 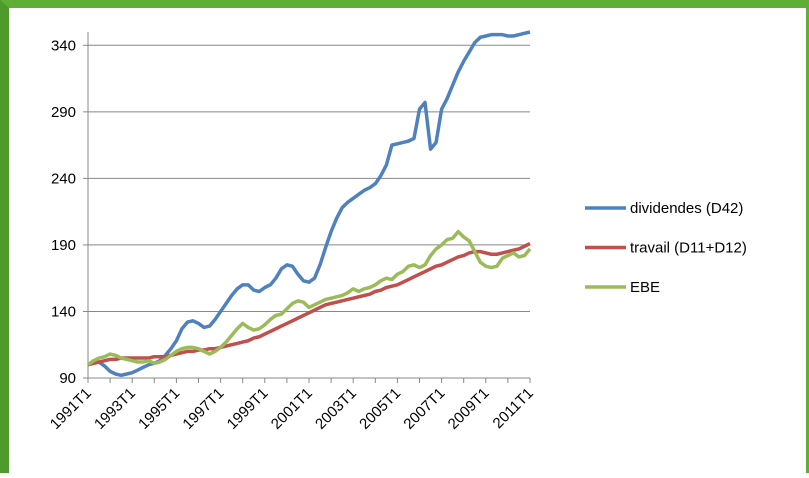 I want to click on y-tick-label: 240, so click(x=63, y=178).